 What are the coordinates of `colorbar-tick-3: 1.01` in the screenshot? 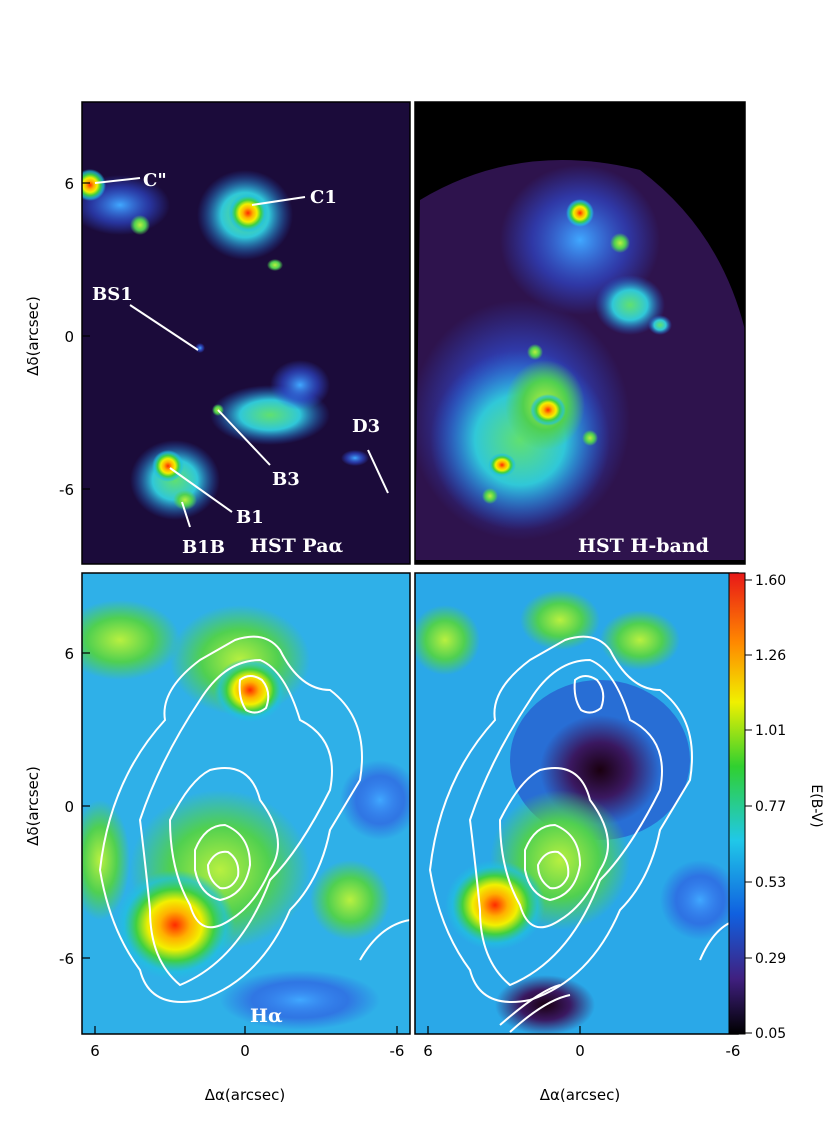 It's located at (770, 731).